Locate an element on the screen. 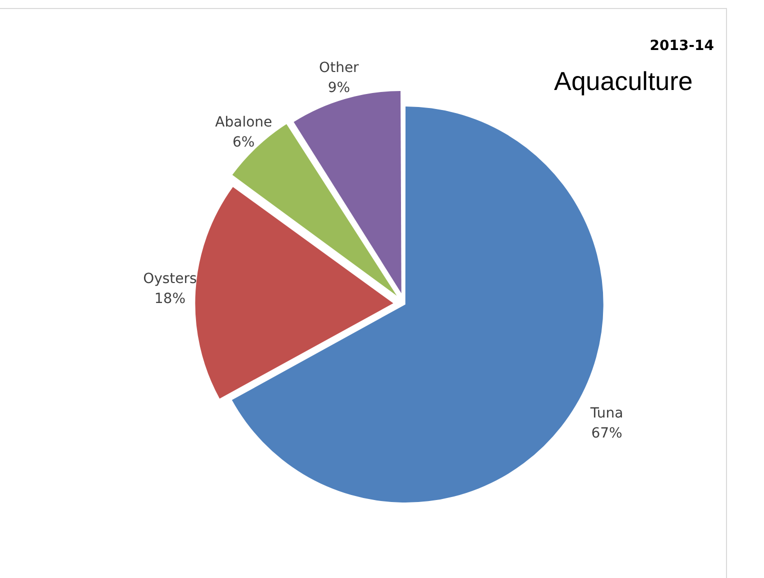 The height and width of the screenshot is (578, 764). data-label: 6% is located at coordinates (243, 142).